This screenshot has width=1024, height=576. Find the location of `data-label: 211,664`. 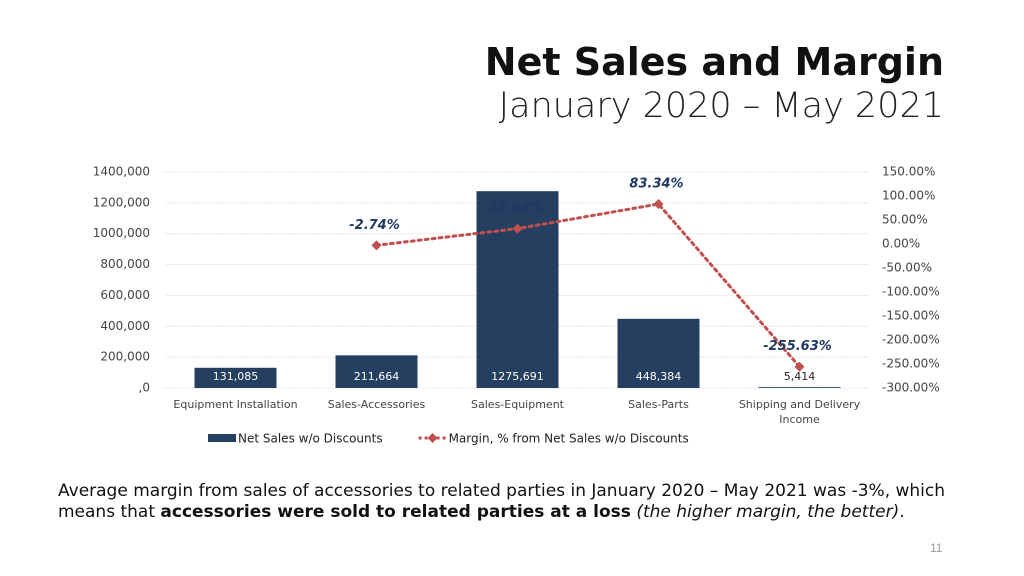

data-label: 211,664 is located at coordinates (377, 376).